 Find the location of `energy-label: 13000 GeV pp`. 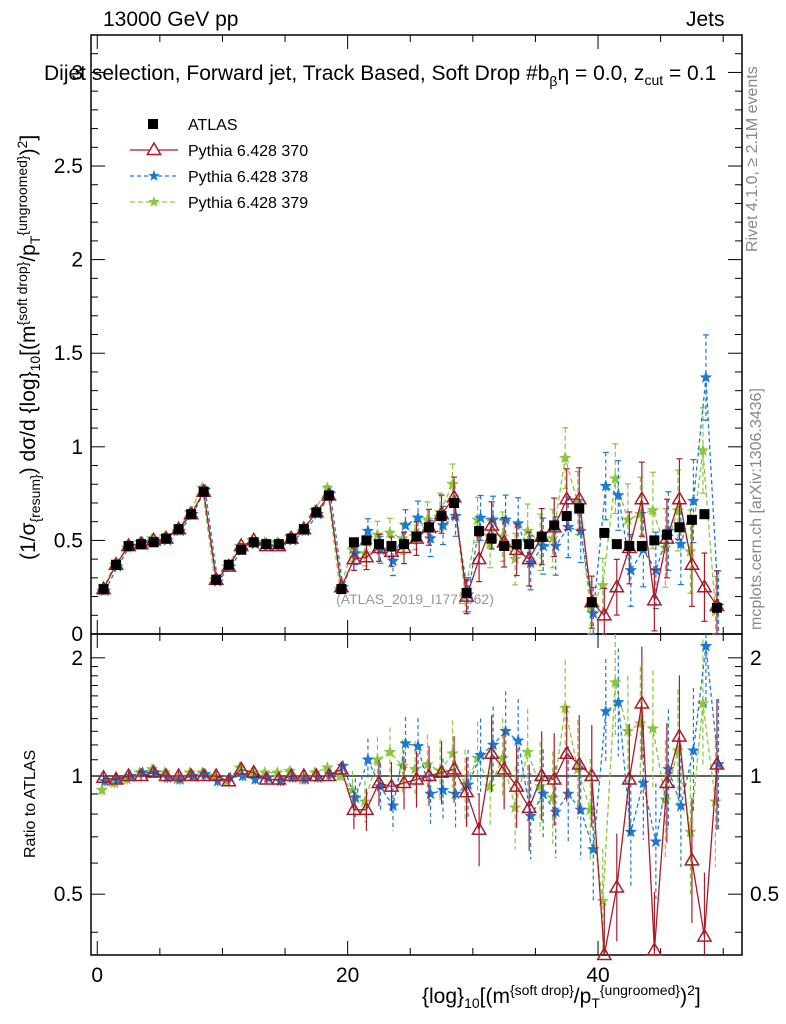

energy-label: 13000 GeV pp is located at coordinates (171, 19).